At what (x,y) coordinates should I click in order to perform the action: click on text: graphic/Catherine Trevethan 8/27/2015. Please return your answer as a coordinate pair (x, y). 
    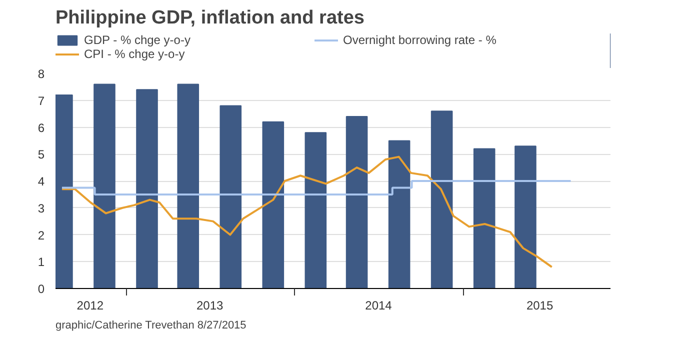
    Looking at the image, I should click on (151, 326).